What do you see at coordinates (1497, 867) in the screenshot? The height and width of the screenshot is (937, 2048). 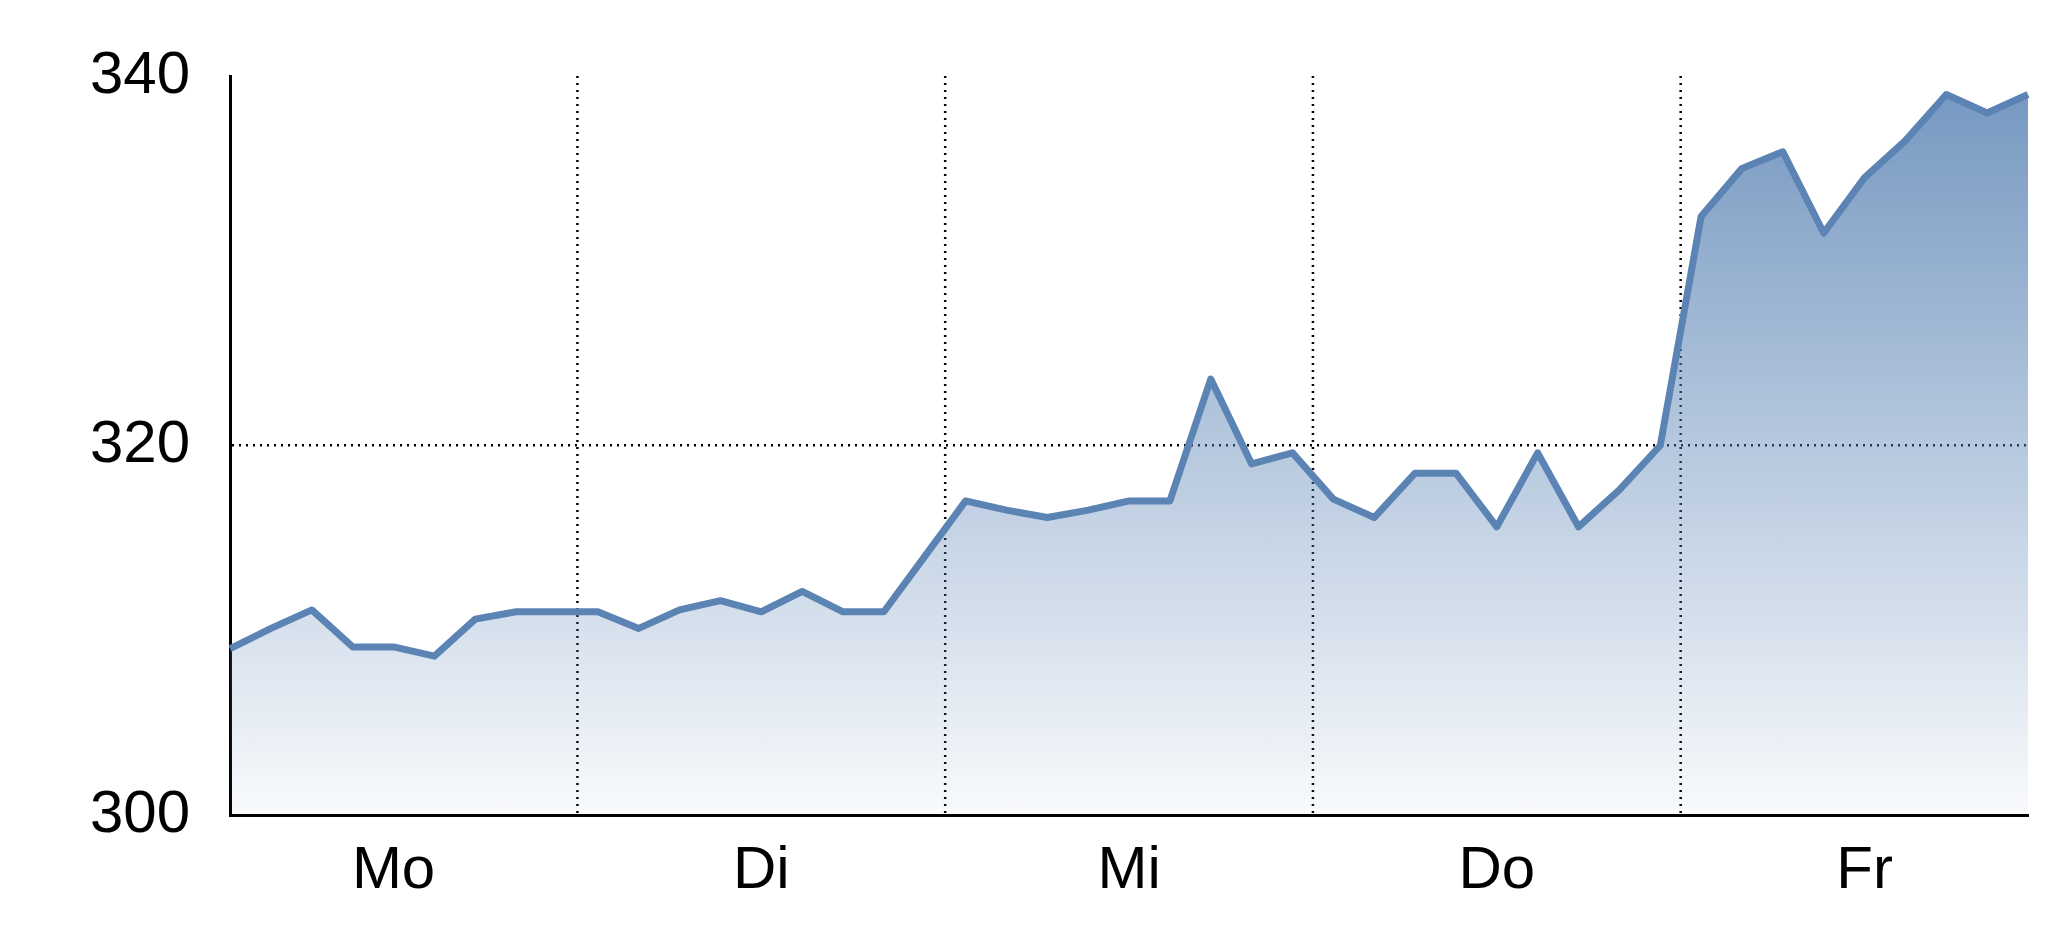 I see `x-tick-label: Do` at bounding box center [1497, 867].